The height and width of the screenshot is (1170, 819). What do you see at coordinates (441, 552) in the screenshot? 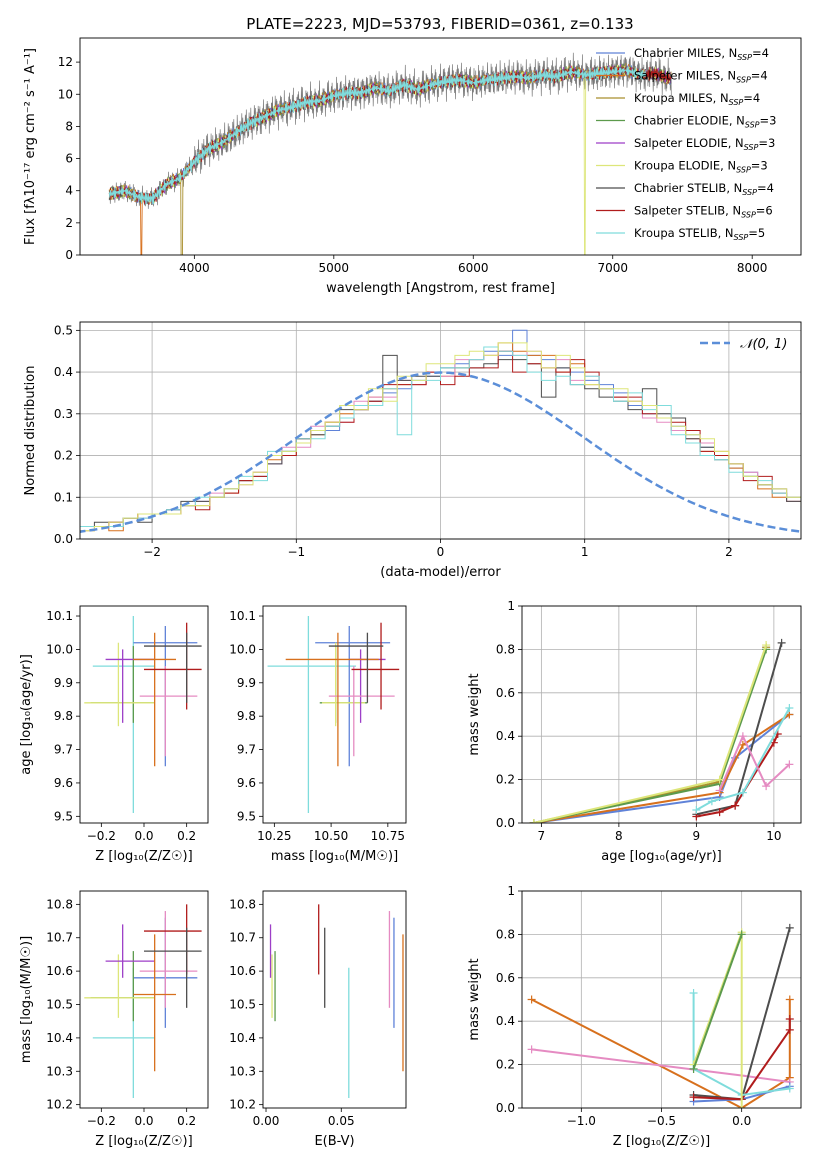
I see `residuals-xtick-label: 0` at bounding box center [441, 552].